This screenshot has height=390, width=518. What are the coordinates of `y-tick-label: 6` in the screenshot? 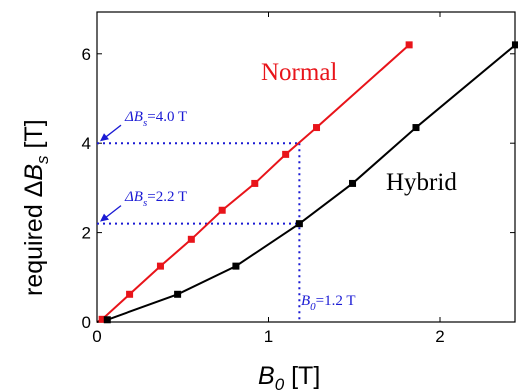 It's located at (86, 54).